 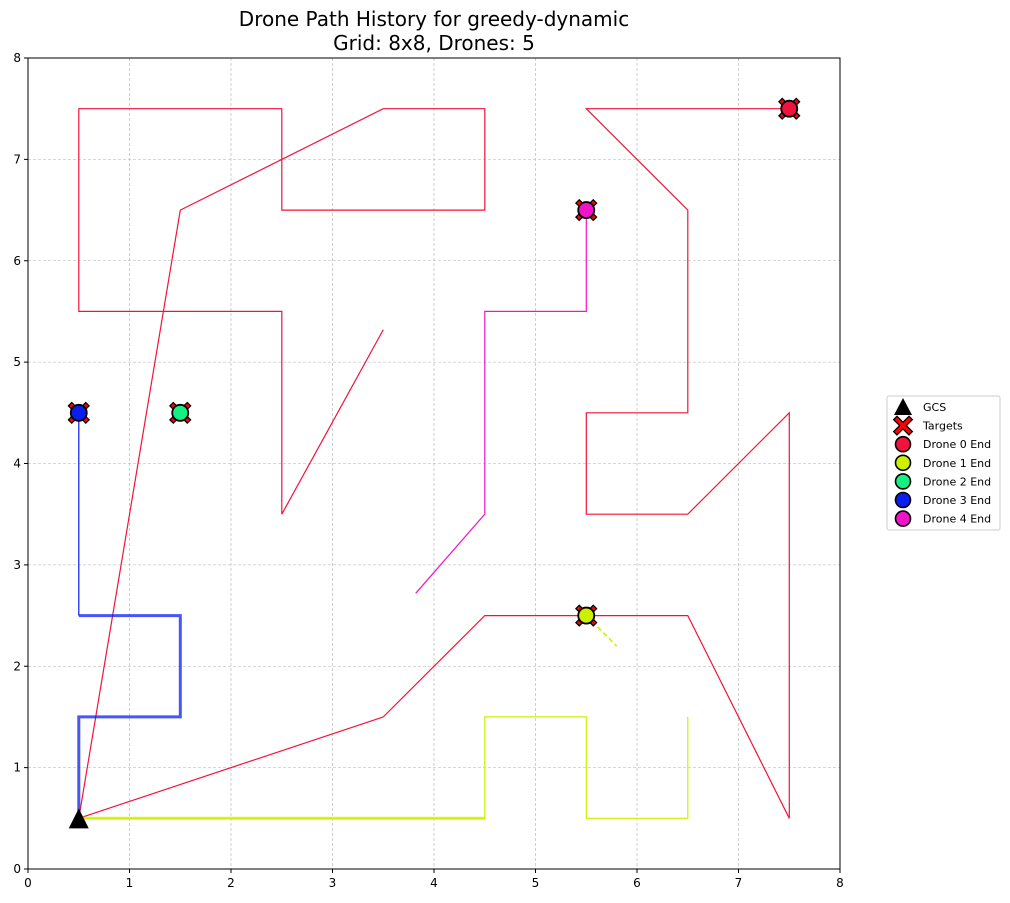 I want to click on x-tick-label: 2, so click(x=231, y=883).